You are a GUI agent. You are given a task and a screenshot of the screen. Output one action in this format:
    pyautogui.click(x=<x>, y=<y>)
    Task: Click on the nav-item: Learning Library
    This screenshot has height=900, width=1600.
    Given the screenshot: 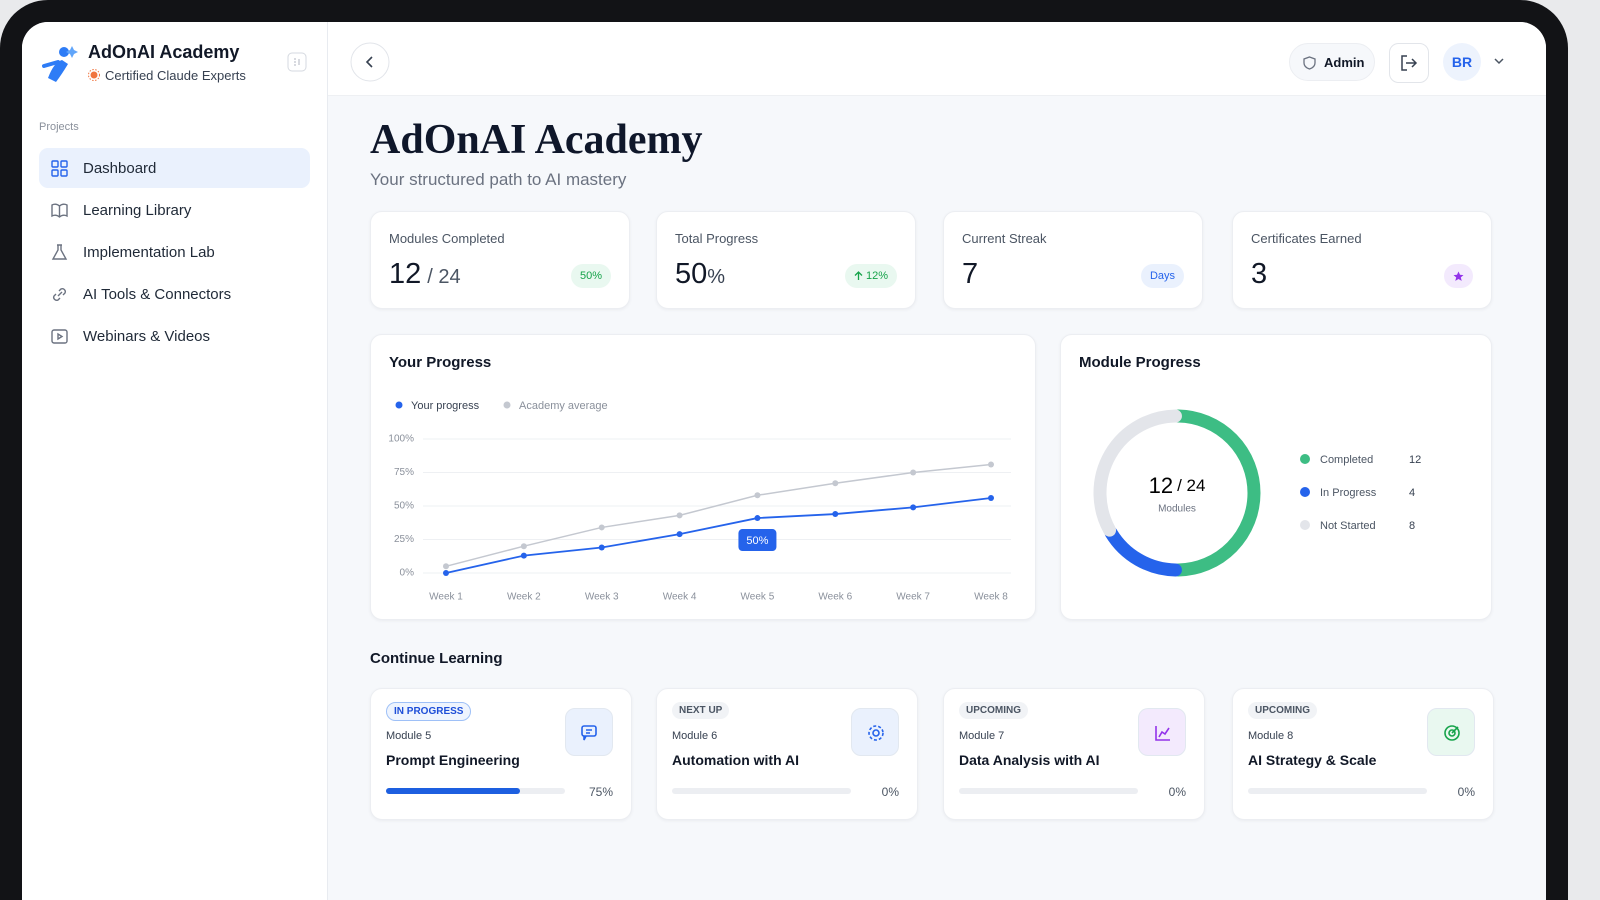 What is the action you would take?
    pyautogui.click(x=174, y=210)
    